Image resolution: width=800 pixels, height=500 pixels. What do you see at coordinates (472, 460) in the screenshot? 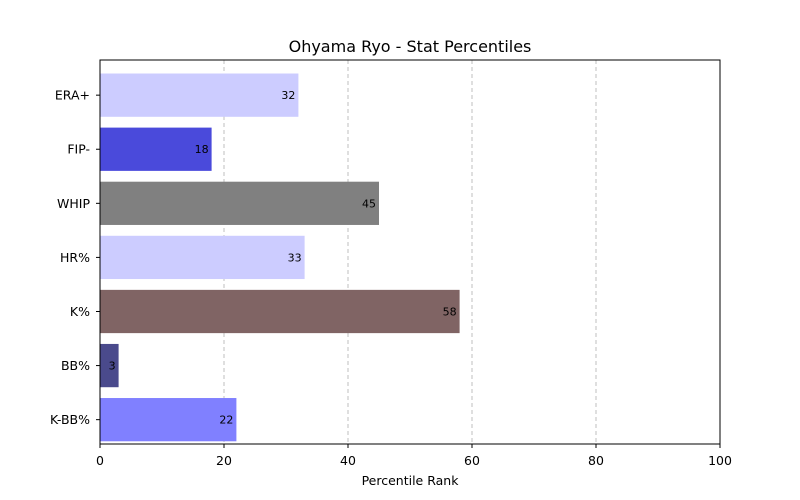
I see `x-tick-label: 60` at bounding box center [472, 460].